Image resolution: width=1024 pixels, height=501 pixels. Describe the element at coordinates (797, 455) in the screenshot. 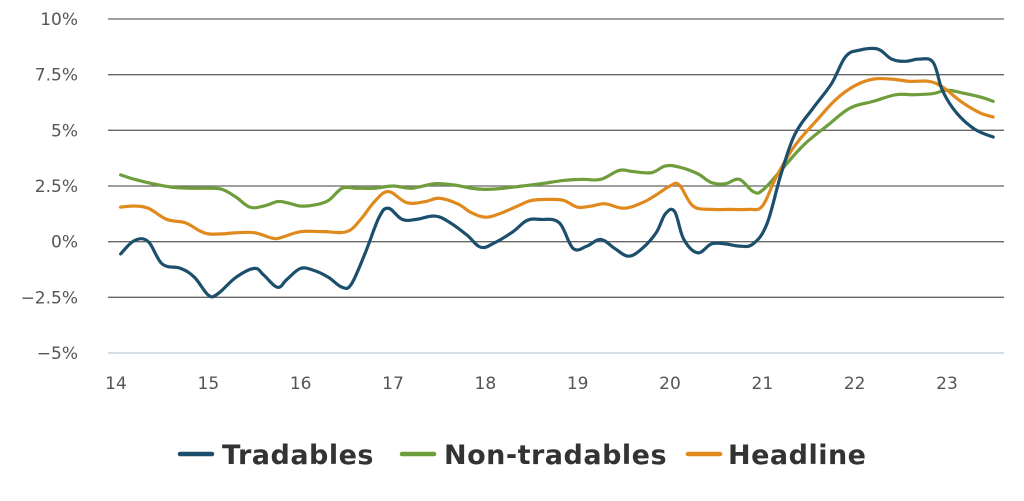

I see `legend-label-headline: Headline` at that location.